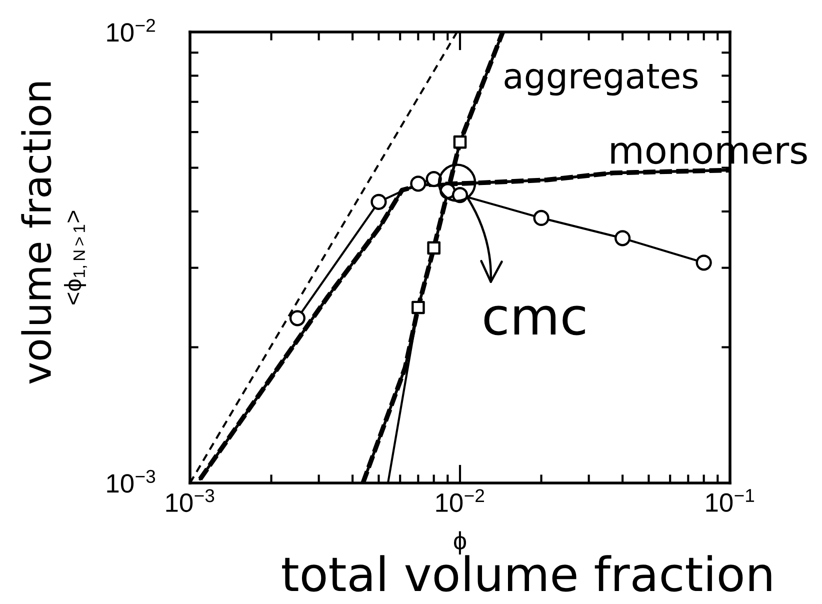  Describe the element at coordinates (36, 233) in the screenshot. I see `text: volume fraction` at that location.